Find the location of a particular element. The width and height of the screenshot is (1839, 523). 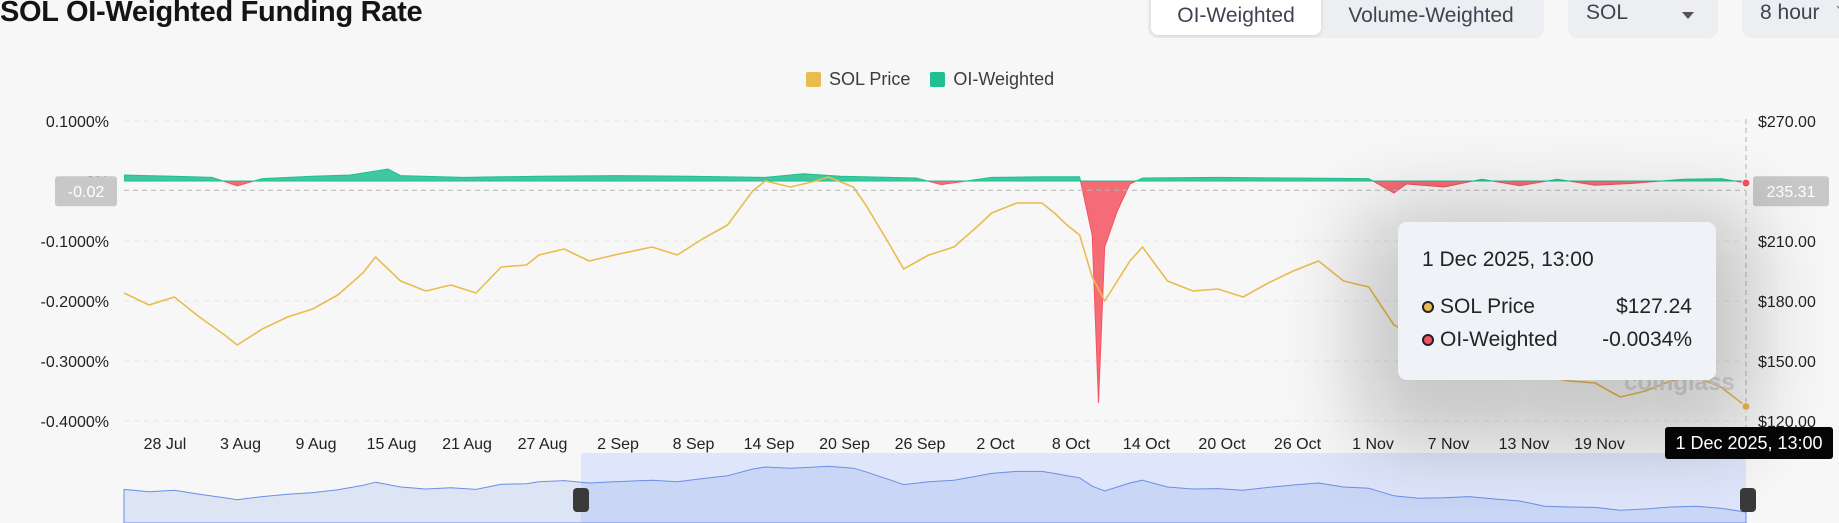

interval-select: 8 hour ⌃⌄ is located at coordinates (1790, 19).